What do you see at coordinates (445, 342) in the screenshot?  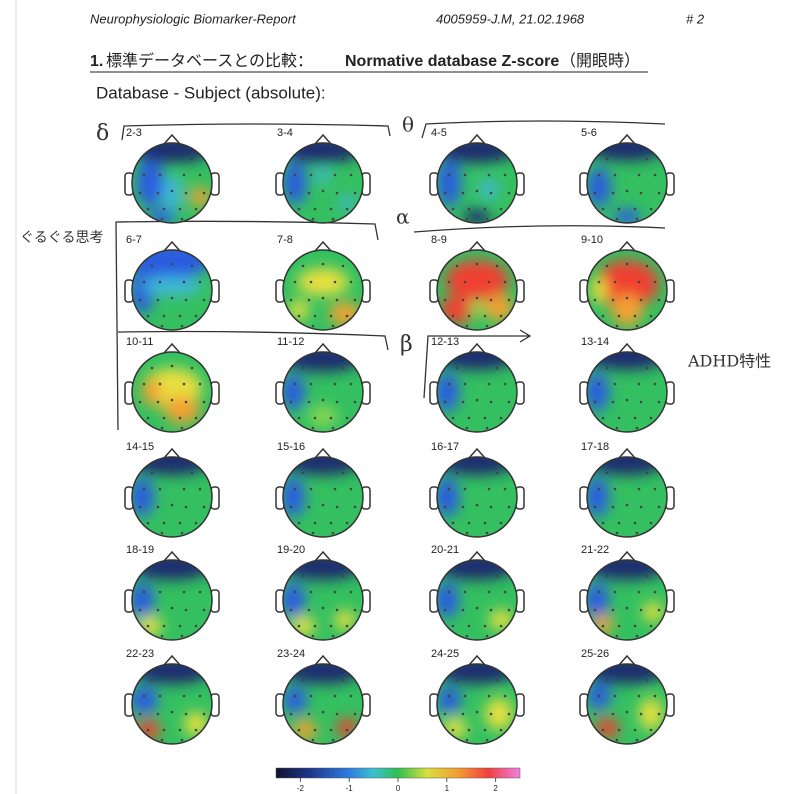 I see `map-label: 12-13` at bounding box center [445, 342].